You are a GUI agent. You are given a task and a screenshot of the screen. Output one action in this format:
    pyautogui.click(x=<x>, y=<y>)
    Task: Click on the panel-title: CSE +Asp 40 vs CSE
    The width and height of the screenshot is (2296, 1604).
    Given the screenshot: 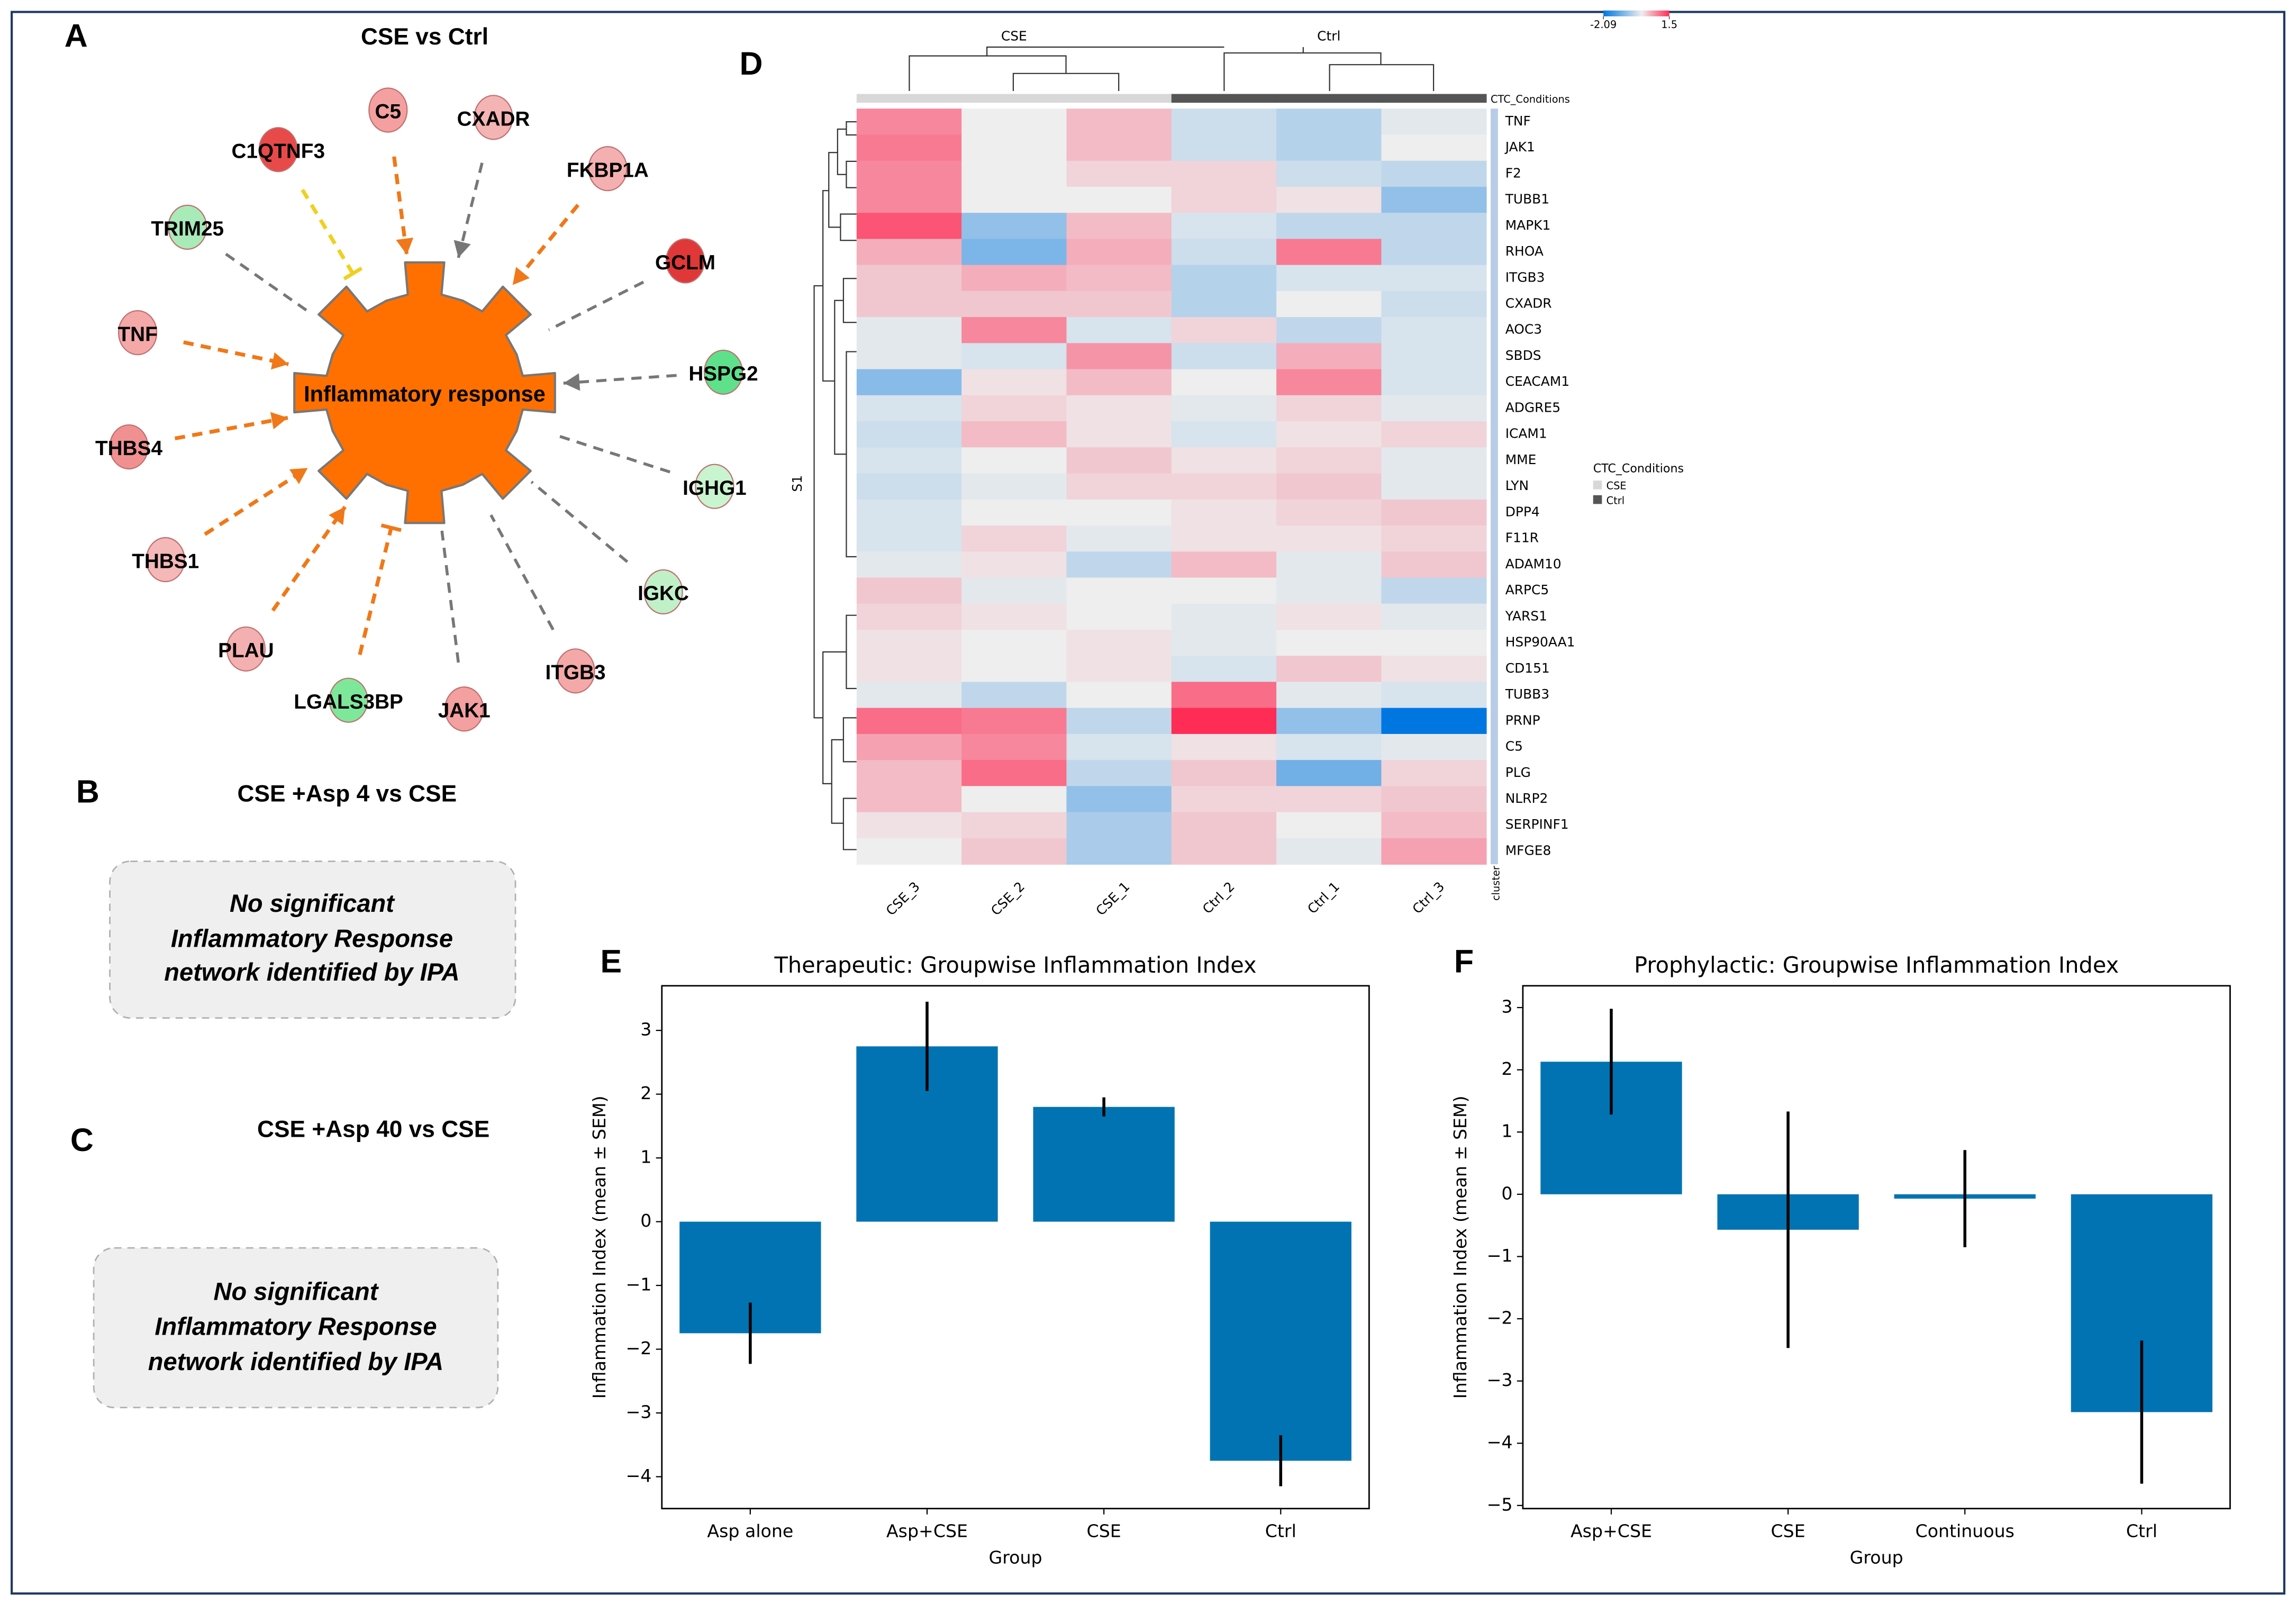 What is the action you would take?
    pyautogui.click(x=373, y=1129)
    